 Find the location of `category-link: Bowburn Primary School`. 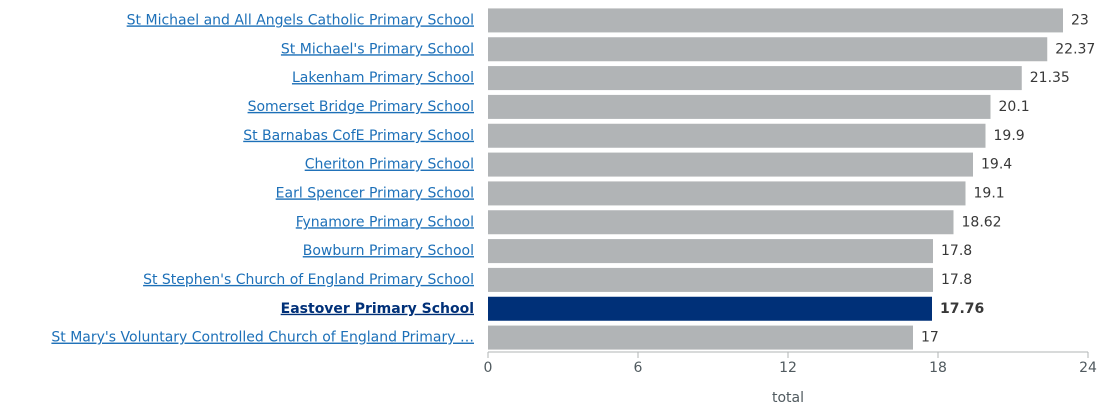

category-link: Bowburn Primary School is located at coordinates (388, 251).